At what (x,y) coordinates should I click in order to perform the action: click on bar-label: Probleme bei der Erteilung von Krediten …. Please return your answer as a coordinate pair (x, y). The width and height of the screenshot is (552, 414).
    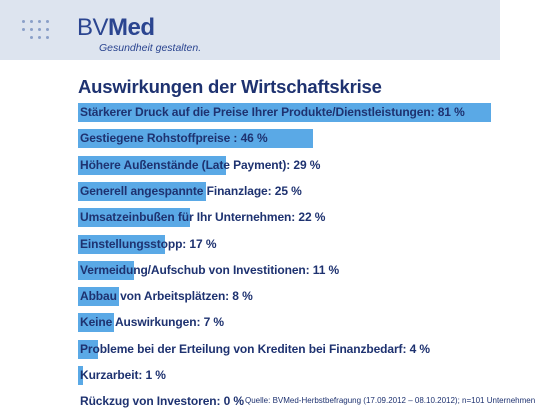
    Looking at the image, I should click on (255, 348).